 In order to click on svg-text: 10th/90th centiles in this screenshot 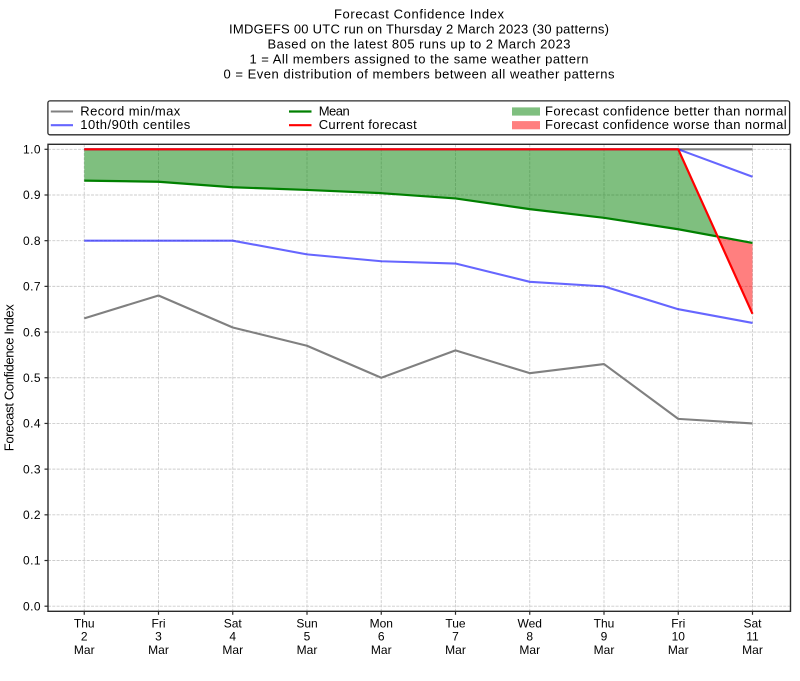, I will do `click(135, 124)`.